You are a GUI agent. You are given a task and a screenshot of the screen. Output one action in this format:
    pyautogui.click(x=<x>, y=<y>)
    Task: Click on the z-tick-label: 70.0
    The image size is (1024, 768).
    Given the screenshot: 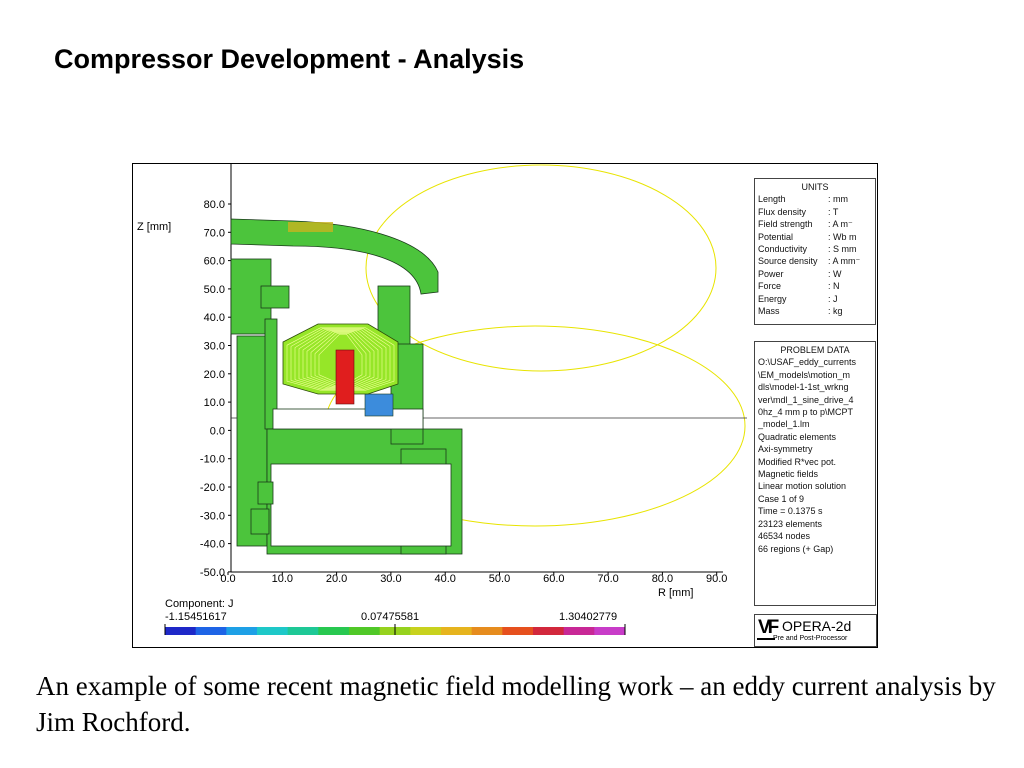 What is the action you would take?
    pyautogui.click(x=214, y=233)
    